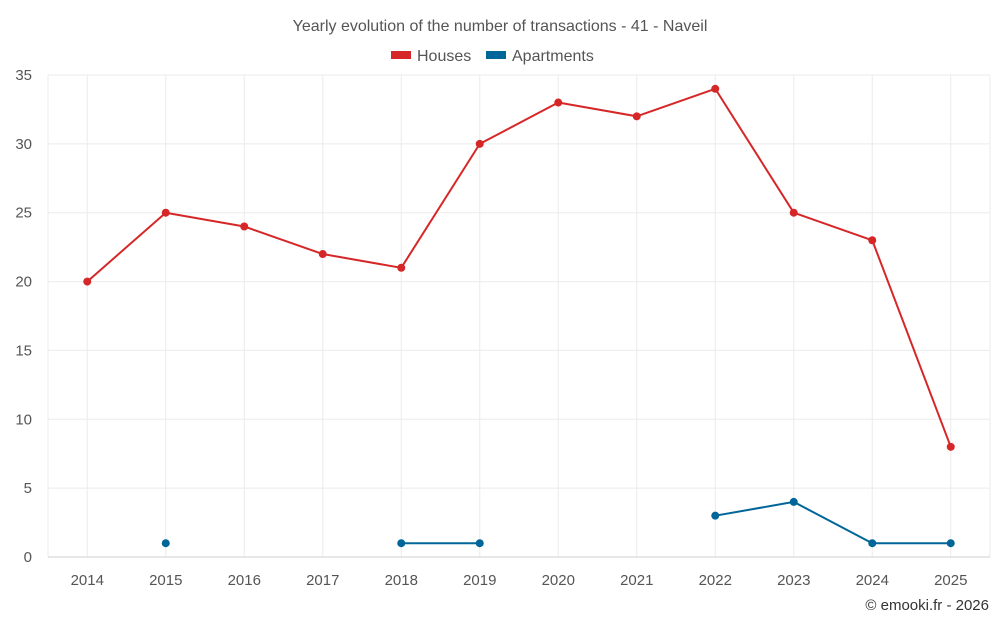 The width and height of the screenshot is (1000, 625). I want to click on x-tick-label: 2016, so click(244, 580).